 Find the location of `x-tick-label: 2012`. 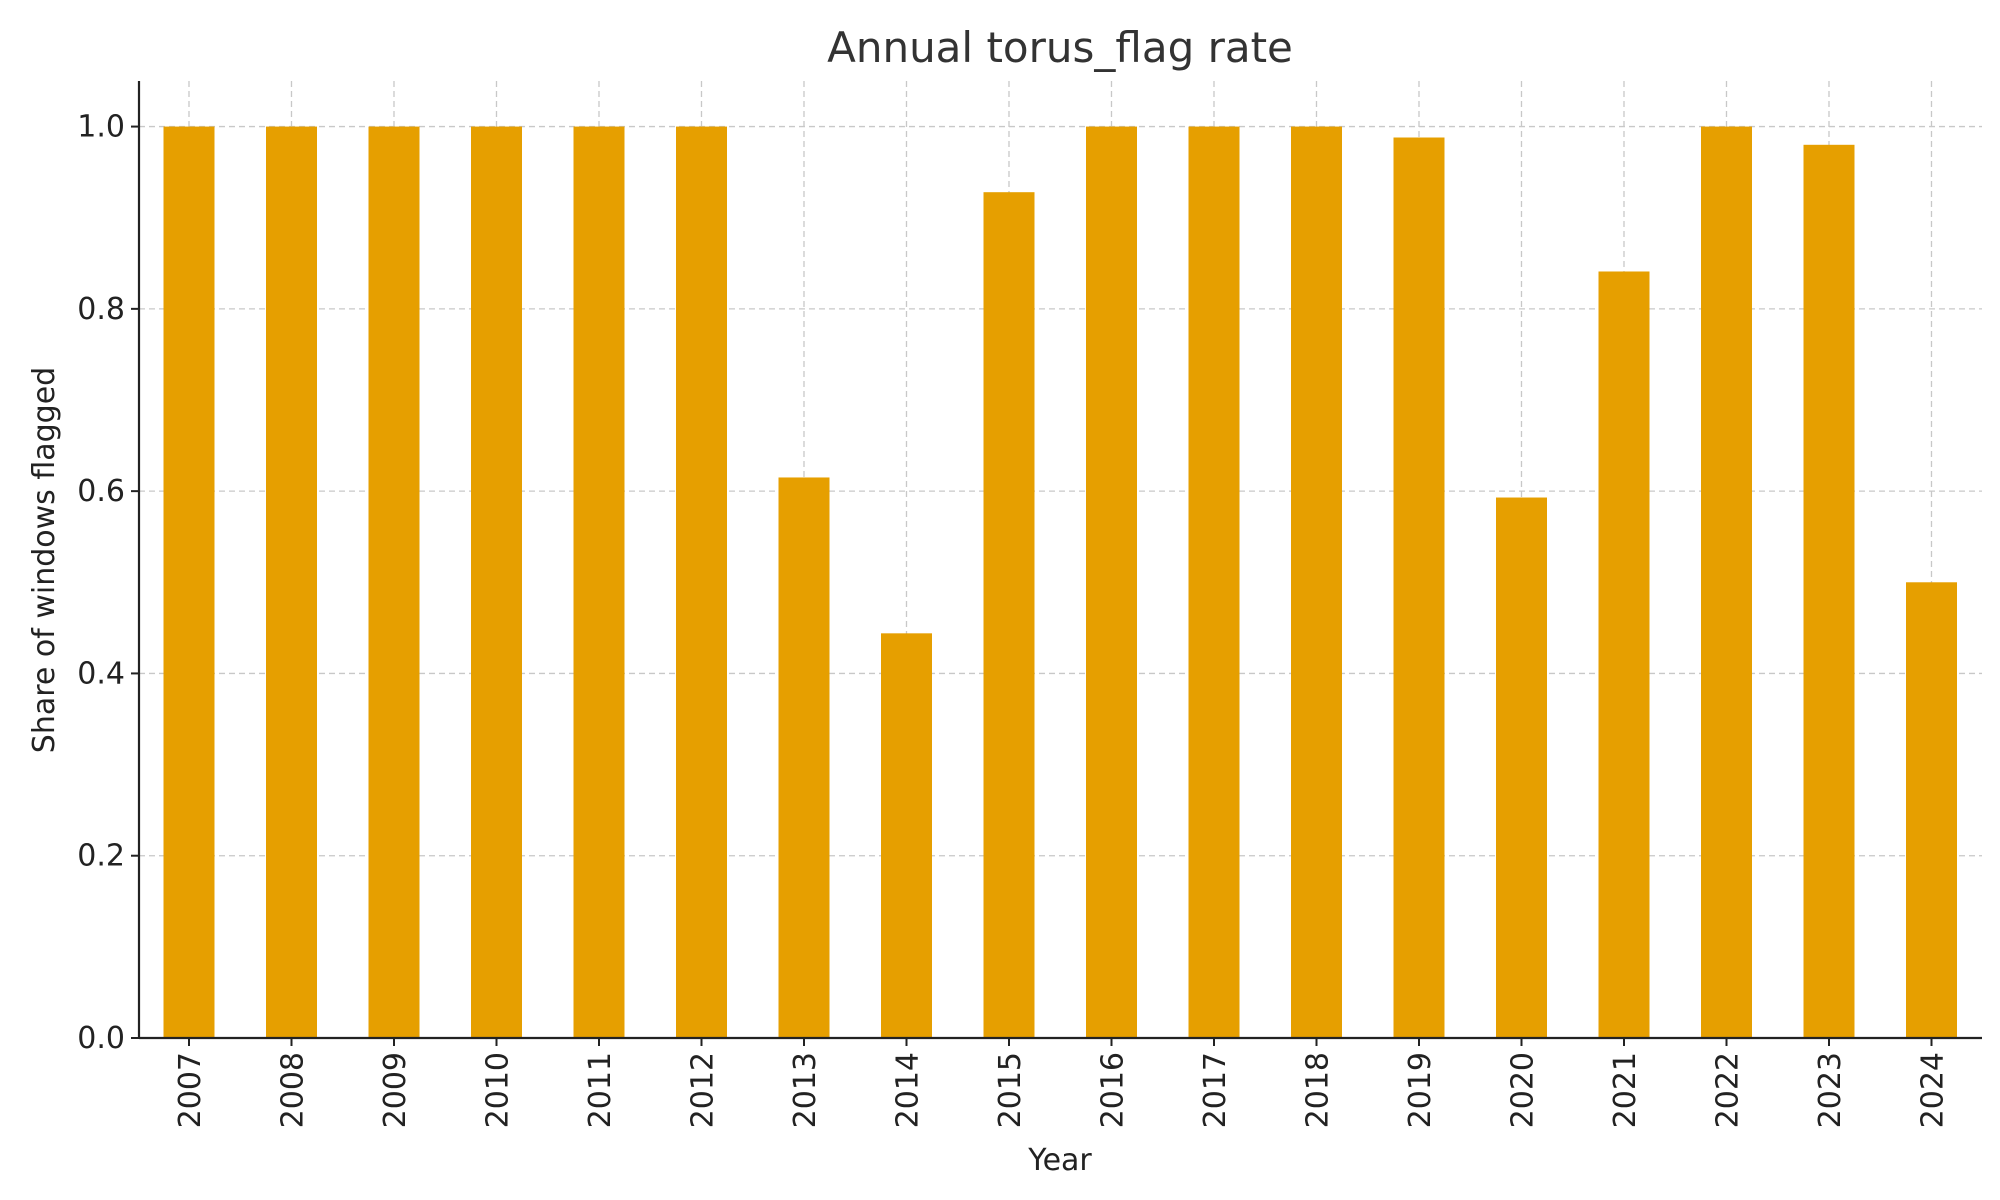

x-tick-label: 2012 is located at coordinates (703, 1090).